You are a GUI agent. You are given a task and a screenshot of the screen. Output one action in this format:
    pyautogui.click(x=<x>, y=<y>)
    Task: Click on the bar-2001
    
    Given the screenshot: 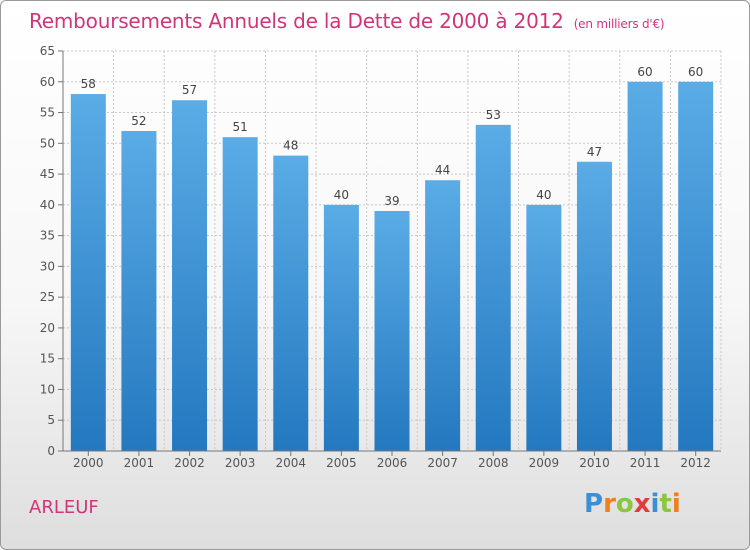 What is the action you would take?
    pyautogui.click(x=139, y=291)
    